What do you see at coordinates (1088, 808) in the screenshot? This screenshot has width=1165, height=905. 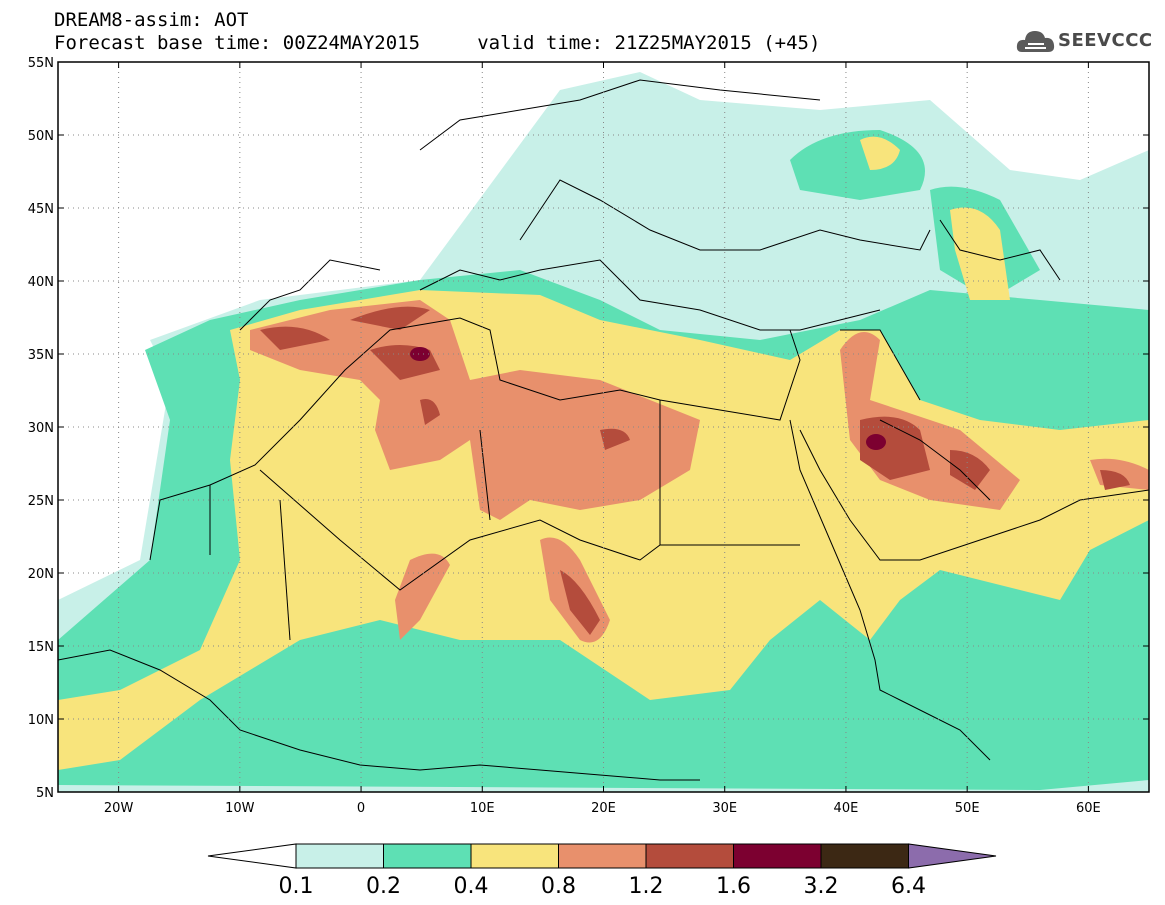 I see `lon-tick-label: 60E` at bounding box center [1088, 808].